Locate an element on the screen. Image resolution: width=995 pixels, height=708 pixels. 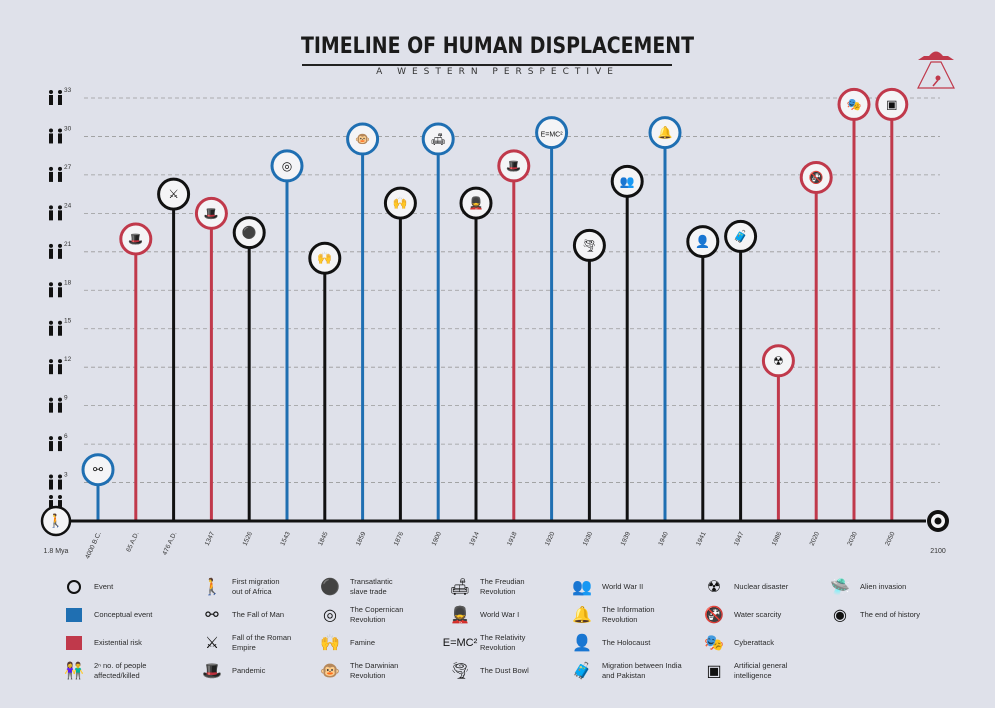
world-war-ii-icon: 👥 is located at coordinates (627, 181).